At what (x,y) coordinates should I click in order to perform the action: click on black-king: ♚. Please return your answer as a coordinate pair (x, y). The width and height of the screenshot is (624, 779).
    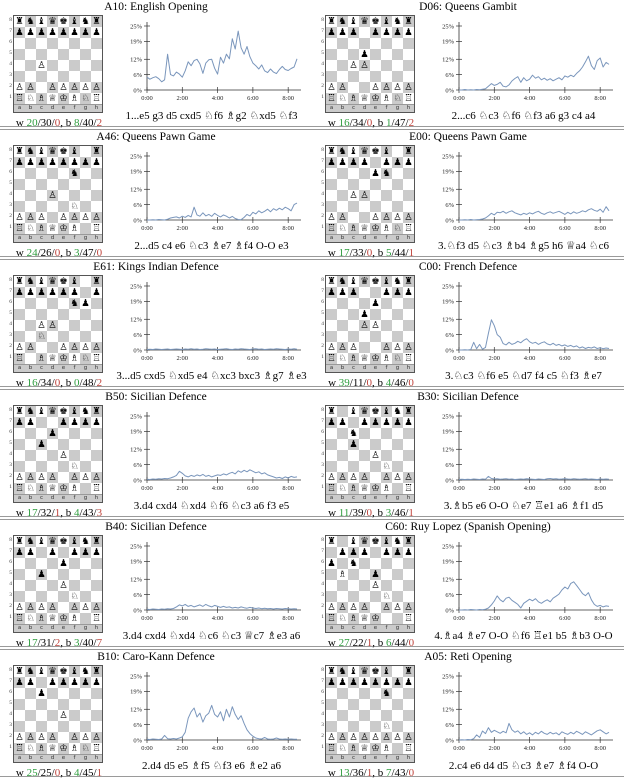
    Looking at the image, I should click on (63, 21).